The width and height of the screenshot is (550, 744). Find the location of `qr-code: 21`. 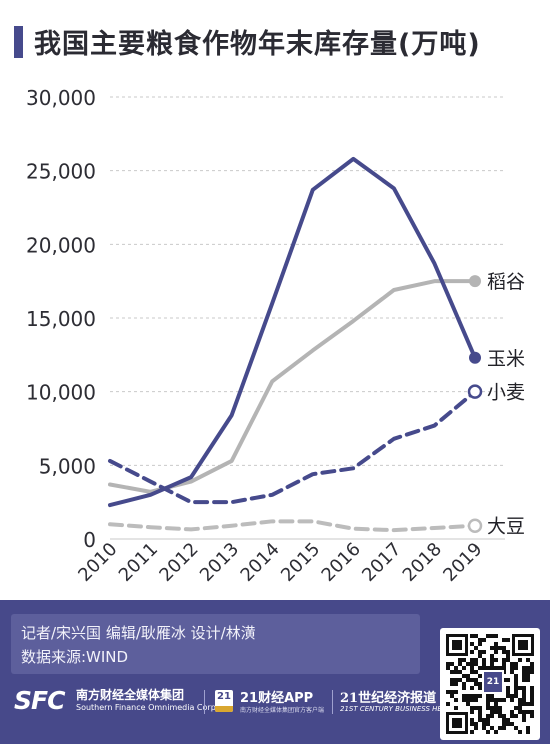

qr-code: 21 is located at coordinates (490, 684).